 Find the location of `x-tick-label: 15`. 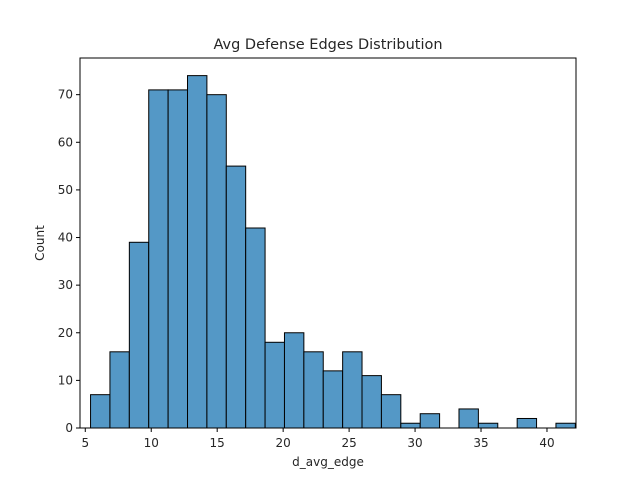

x-tick-label: 15 is located at coordinates (217, 443).